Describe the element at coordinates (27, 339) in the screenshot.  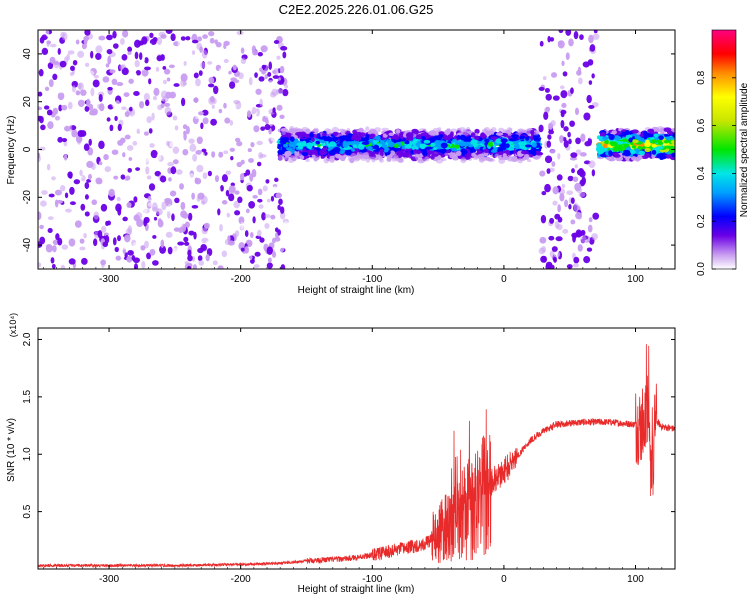
I see `y-tick-label: 2.0` at that location.